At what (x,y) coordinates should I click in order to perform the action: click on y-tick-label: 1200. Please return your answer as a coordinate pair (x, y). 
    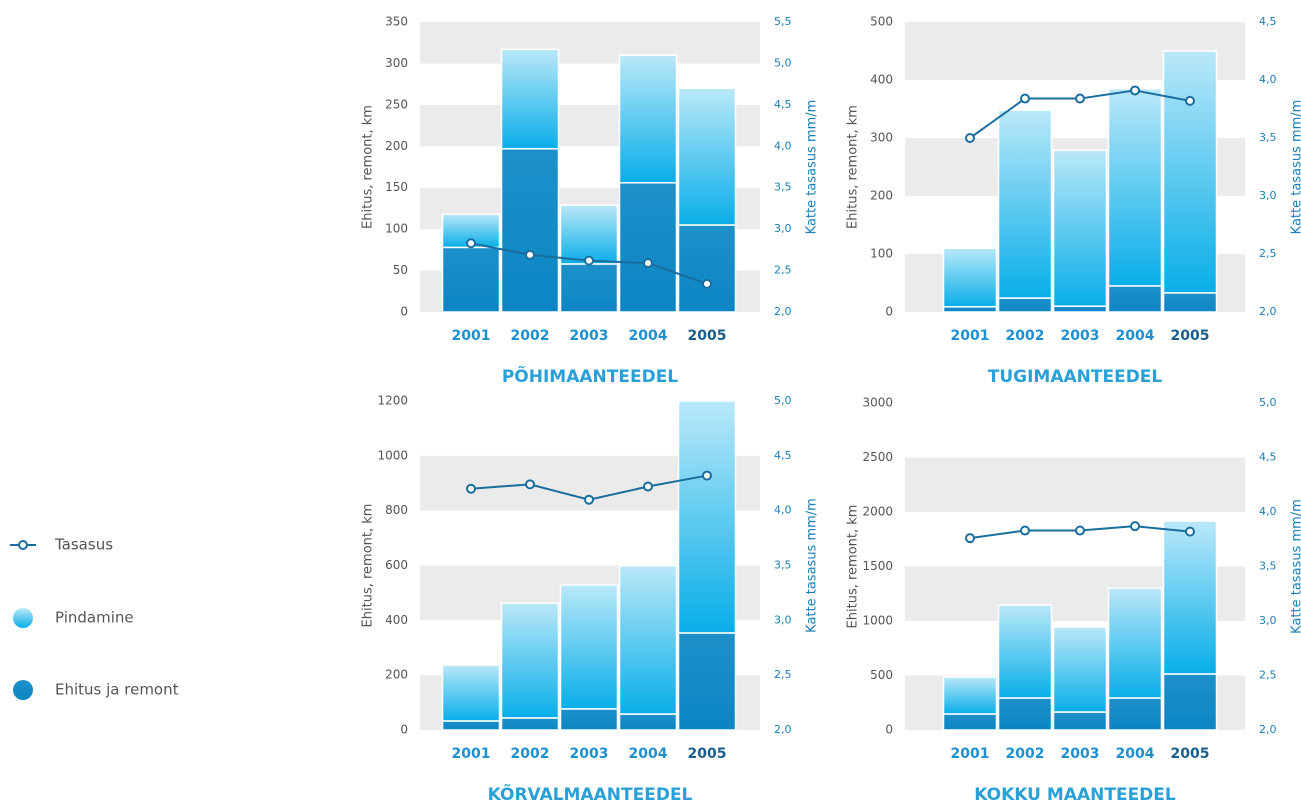
    Looking at the image, I should click on (392, 401).